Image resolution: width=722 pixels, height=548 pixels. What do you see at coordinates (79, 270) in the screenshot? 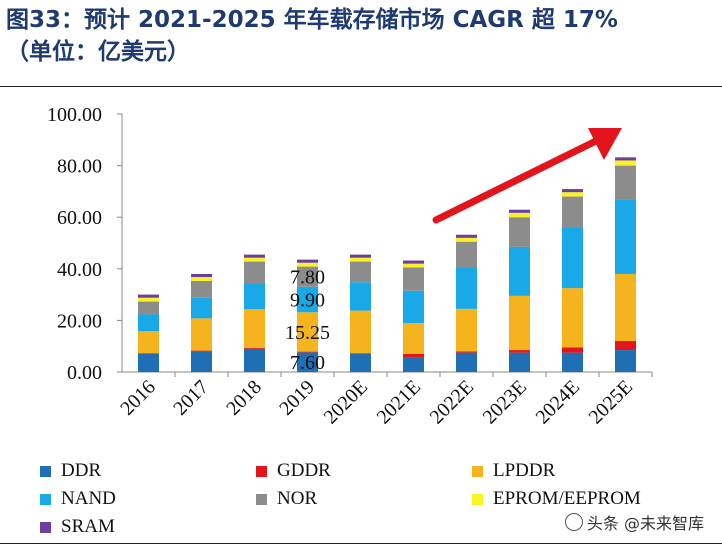
I see `y-tick-label: 40.00` at bounding box center [79, 270].